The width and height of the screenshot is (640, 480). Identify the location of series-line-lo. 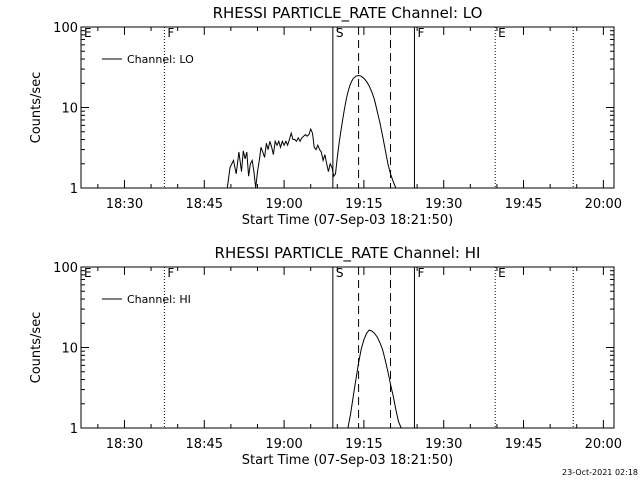
(314, 131).